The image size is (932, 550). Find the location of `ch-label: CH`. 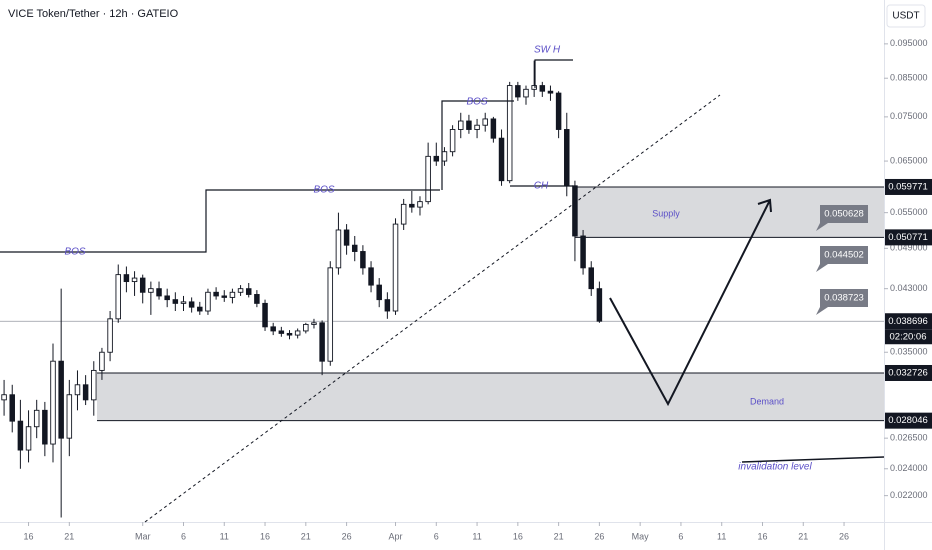

ch-label: CH is located at coordinates (541, 186).